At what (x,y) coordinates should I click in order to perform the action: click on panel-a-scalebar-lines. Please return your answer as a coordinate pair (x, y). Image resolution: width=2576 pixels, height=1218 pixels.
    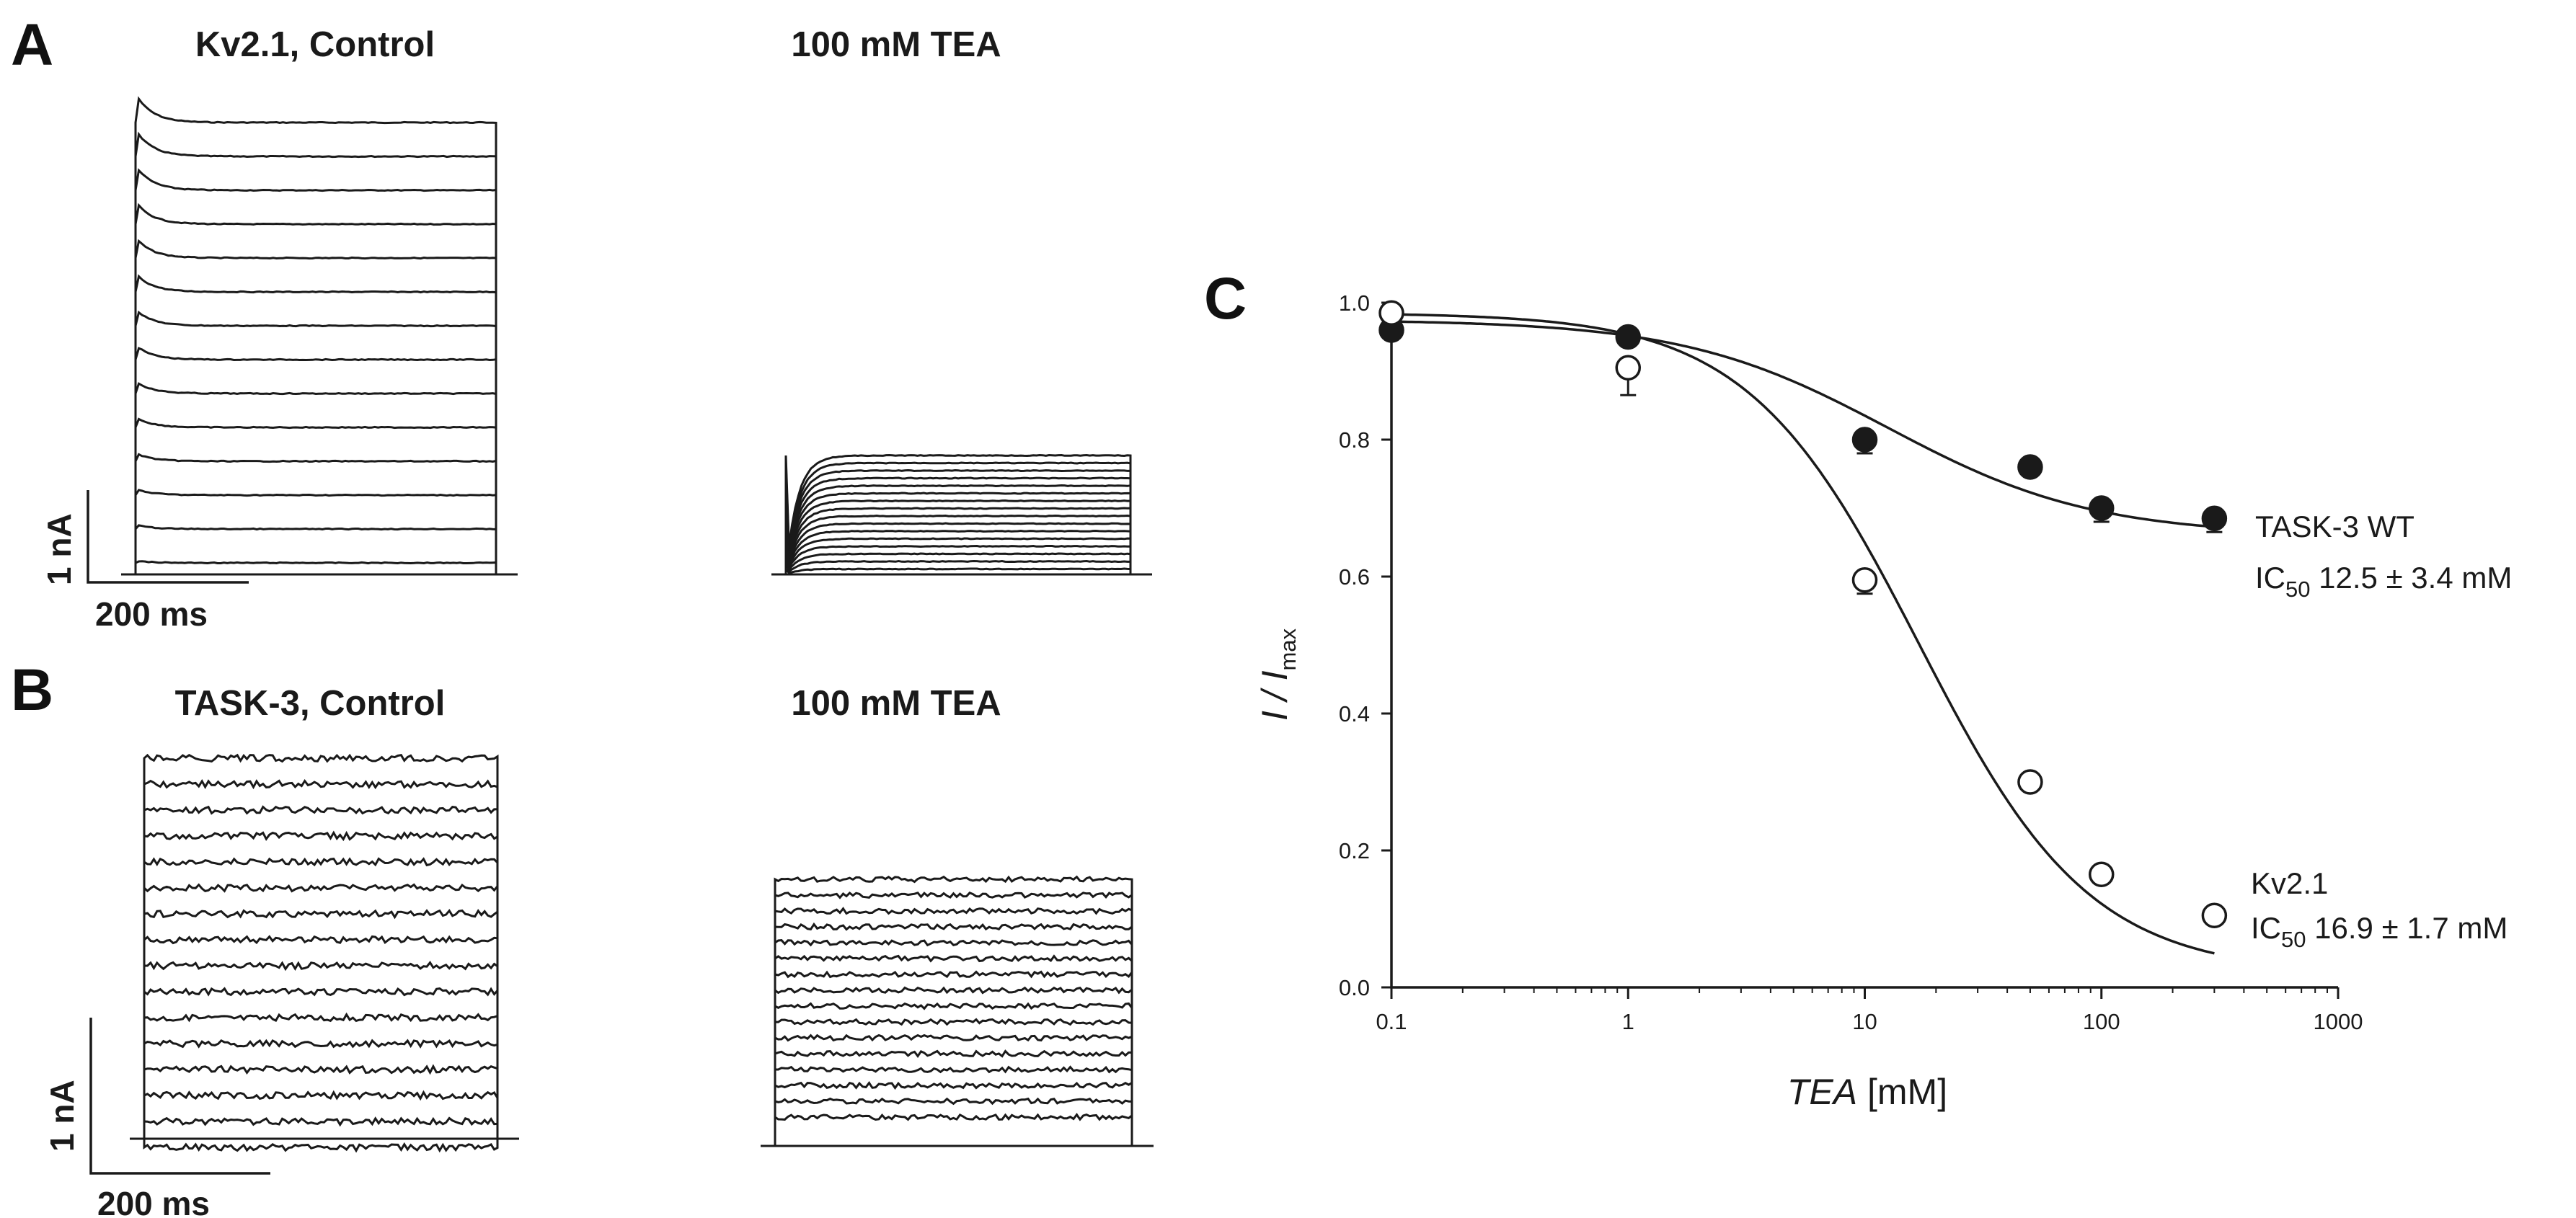
    Looking at the image, I should click on (168, 537).